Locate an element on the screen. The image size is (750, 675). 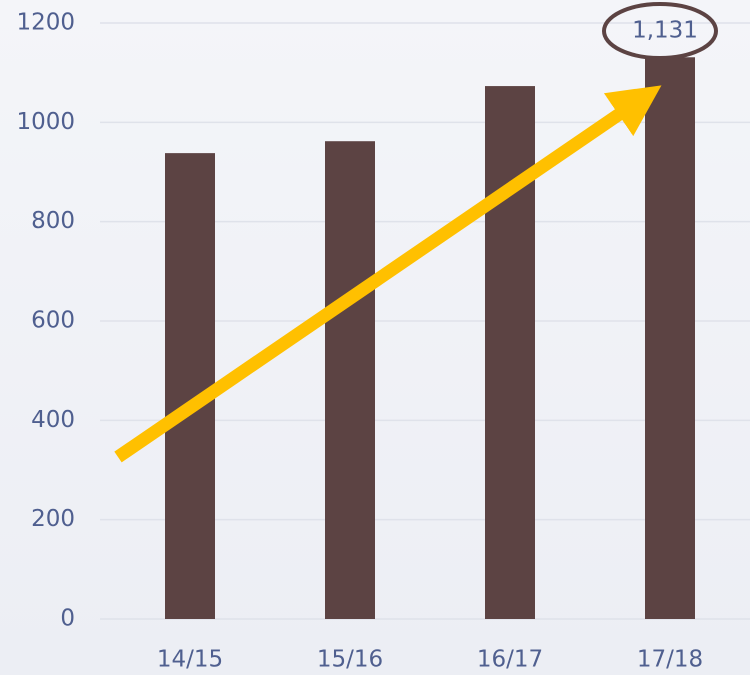
x-tick-label: 17/18 is located at coordinates (670, 660).